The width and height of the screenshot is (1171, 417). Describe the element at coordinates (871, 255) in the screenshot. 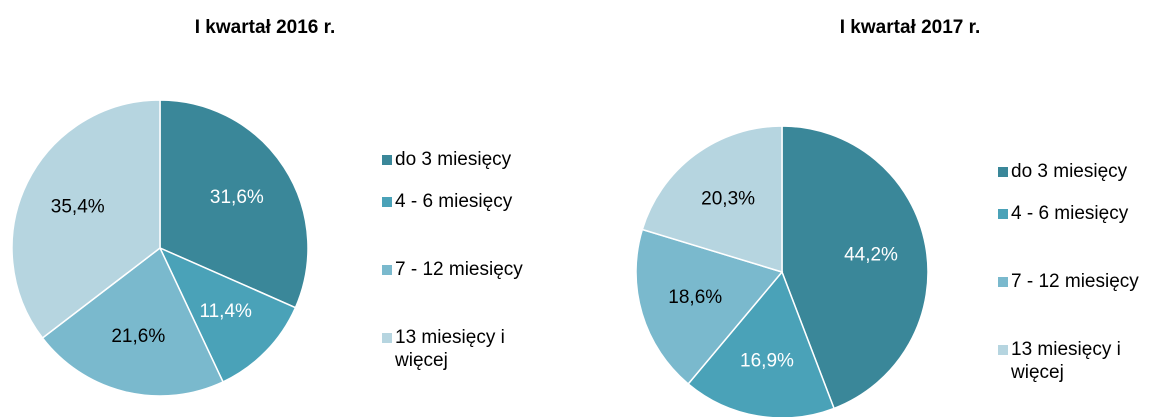

I see `value-label: 44,2%` at that location.